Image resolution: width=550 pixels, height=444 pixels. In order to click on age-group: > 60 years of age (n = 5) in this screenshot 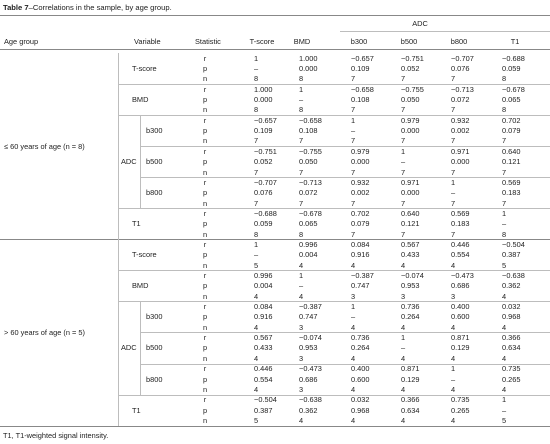, I will do `click(44, 332)`.